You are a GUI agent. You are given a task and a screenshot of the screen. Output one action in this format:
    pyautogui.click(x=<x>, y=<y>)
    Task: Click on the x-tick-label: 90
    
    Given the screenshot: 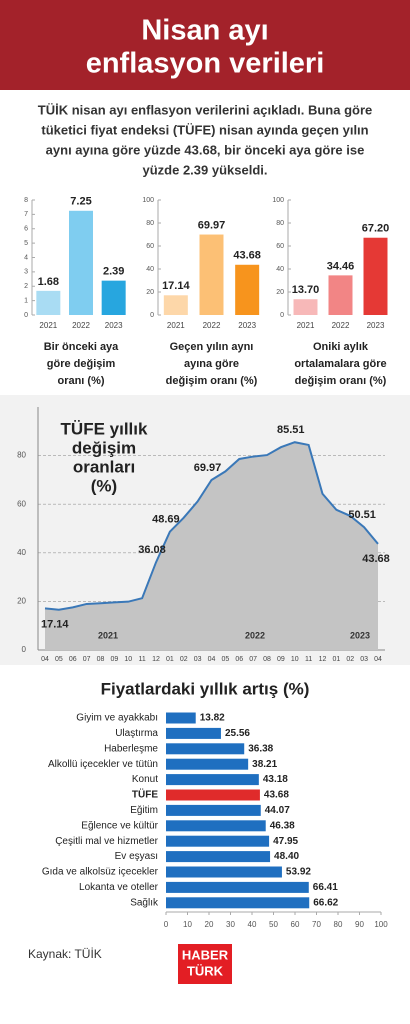 What is the action you would take?
    pyautogui.click(x=359, y=924)
    